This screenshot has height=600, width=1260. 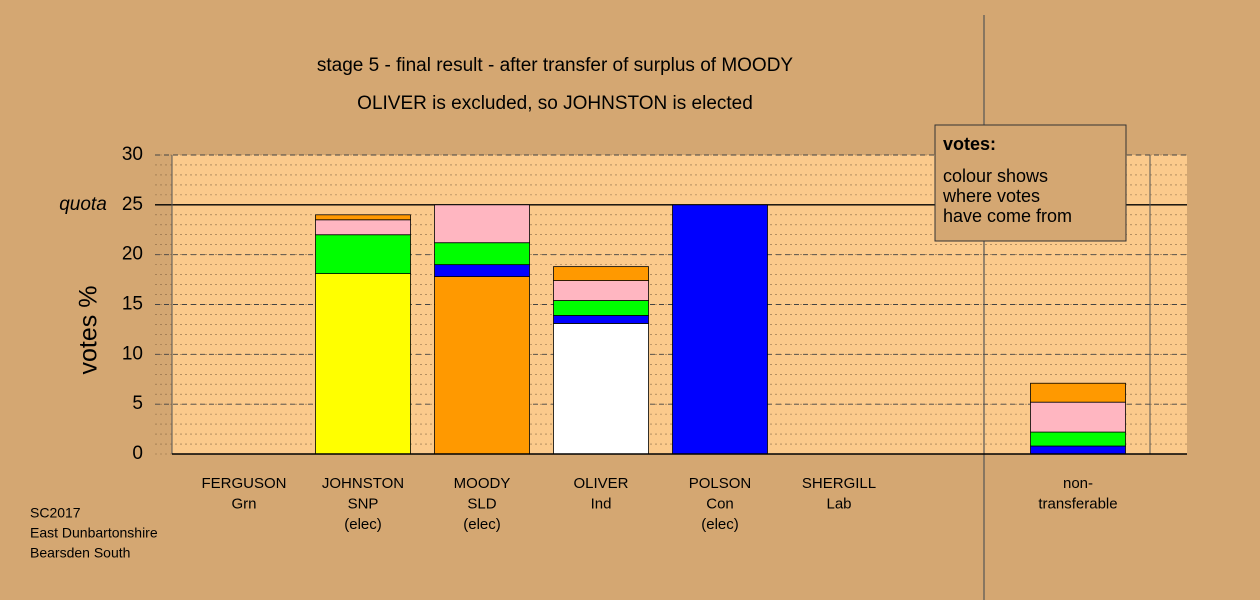 I want to click on legend-text: colour shows, so click(x=995, y=176).